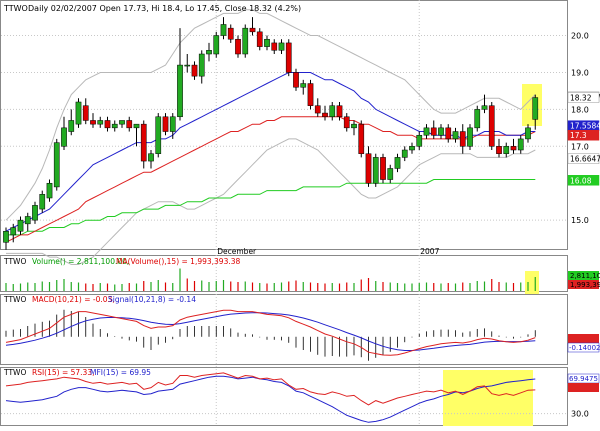  Describe the element at coordinates (580, 36) in the screenshot. I see `price-tick-label: 20.0` at that location.